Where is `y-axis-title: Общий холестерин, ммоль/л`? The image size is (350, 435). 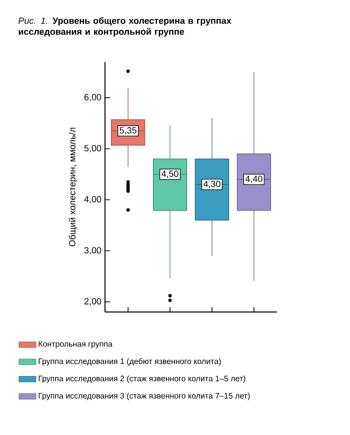
y-axis-title: Общий холестерин, ммоль/л is located at coordinates (73, 187).